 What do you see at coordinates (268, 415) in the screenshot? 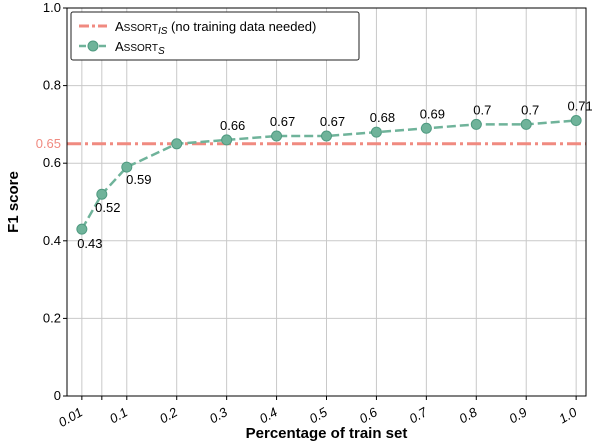
I see `x-tick-label: 0.4` at bounding box center [268, 415].